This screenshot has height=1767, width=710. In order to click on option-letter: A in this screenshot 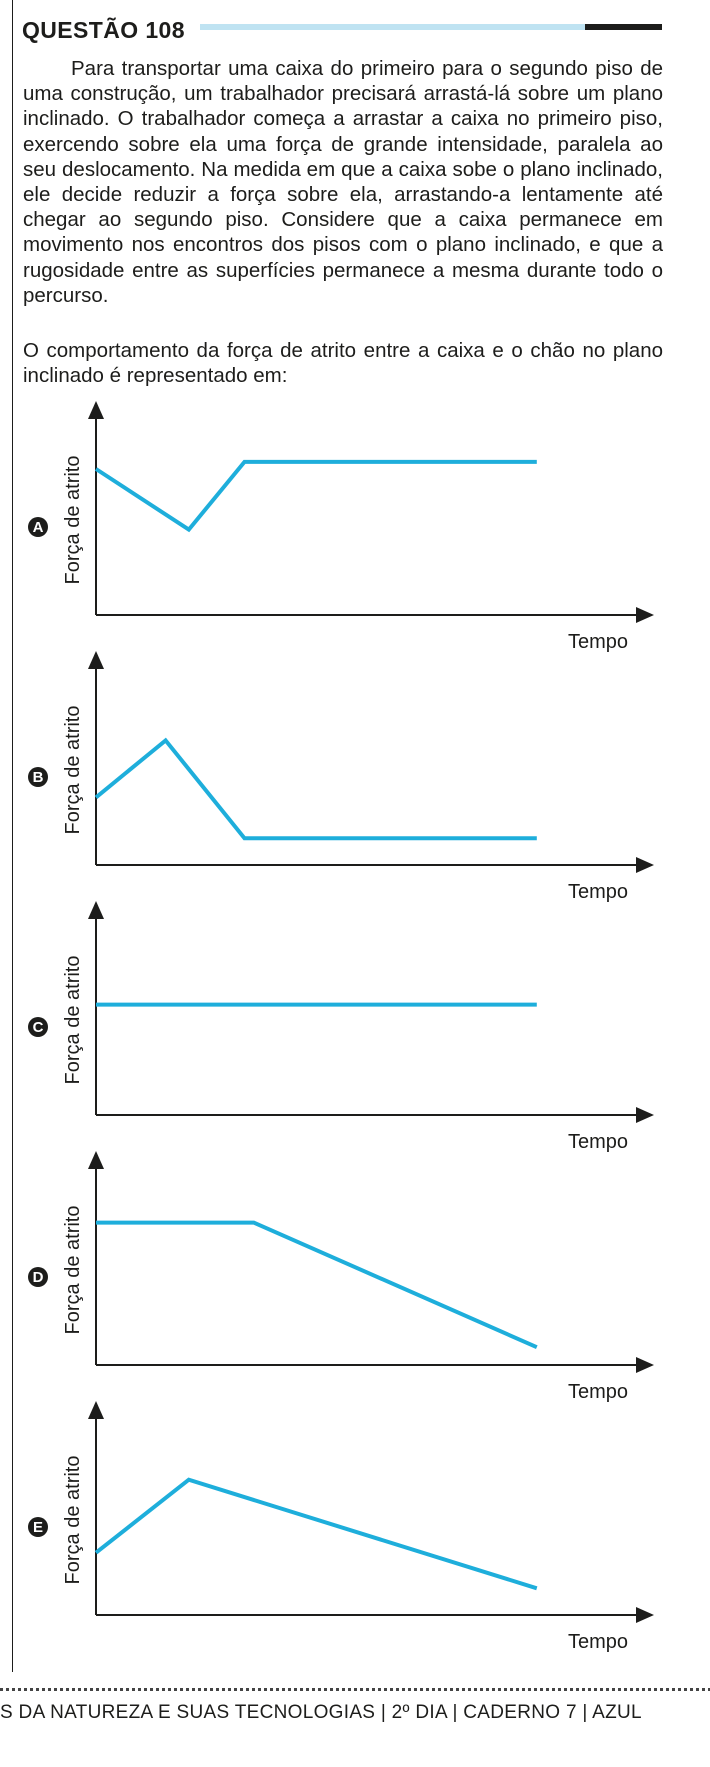, I will do `click(38, 527)`.